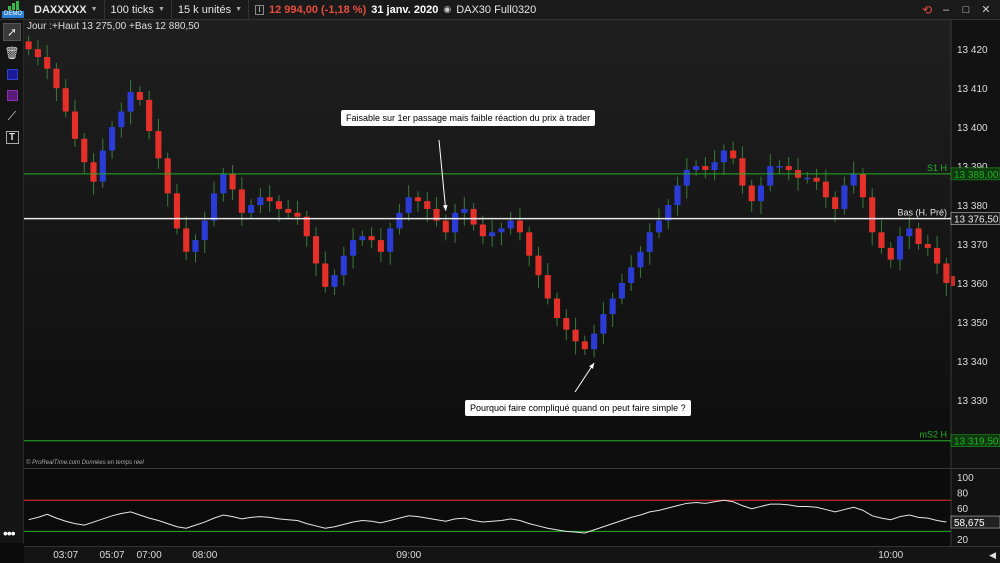 The image size is (1000, 563). Describe the element at coordinates (966, 9) in the screenshot. I see `maximize-icon: □` at that location.